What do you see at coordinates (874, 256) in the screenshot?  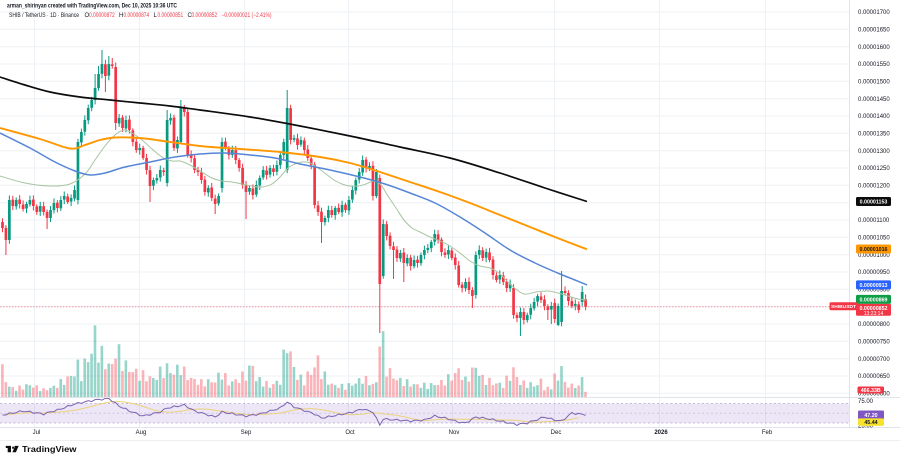 I see `svg-text: 0.00001000` at bounding box center [874, 256].